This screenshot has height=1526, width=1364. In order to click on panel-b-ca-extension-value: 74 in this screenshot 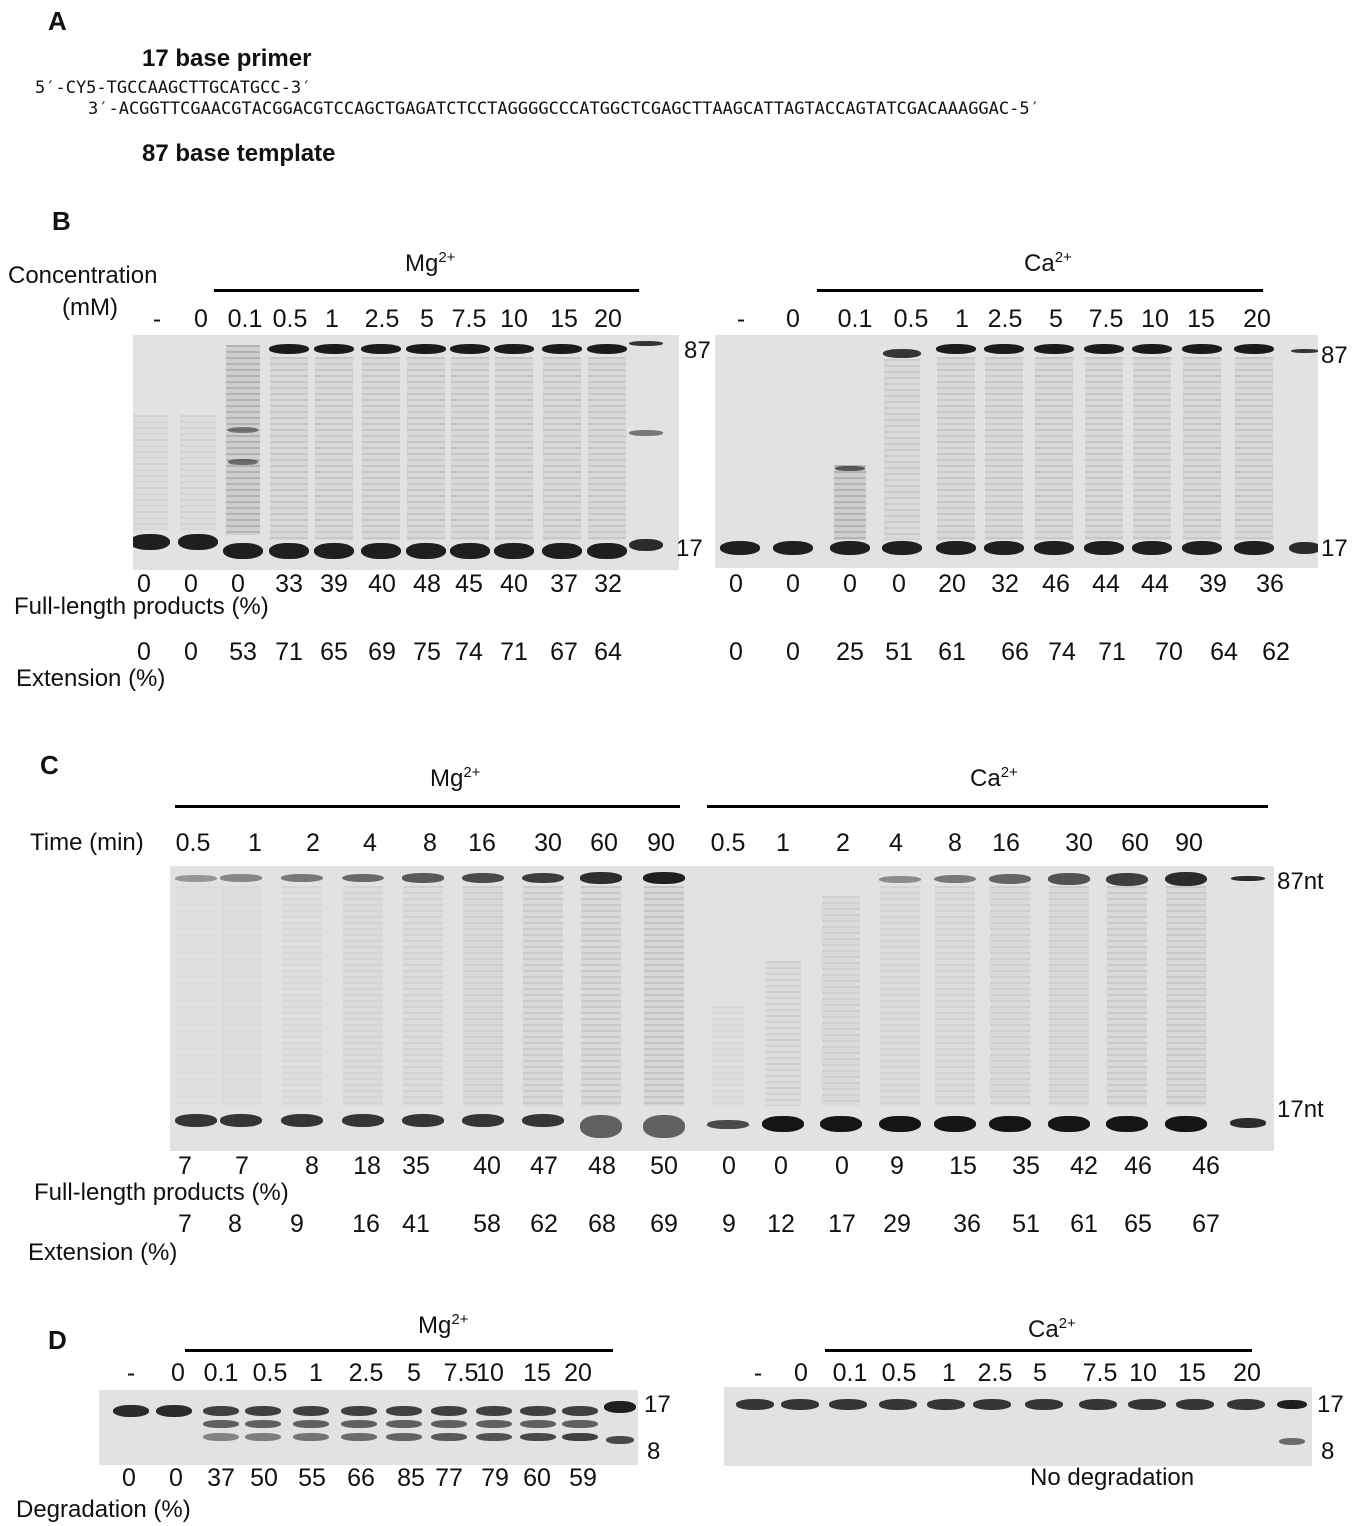, I will do `click(1062, 652)`.